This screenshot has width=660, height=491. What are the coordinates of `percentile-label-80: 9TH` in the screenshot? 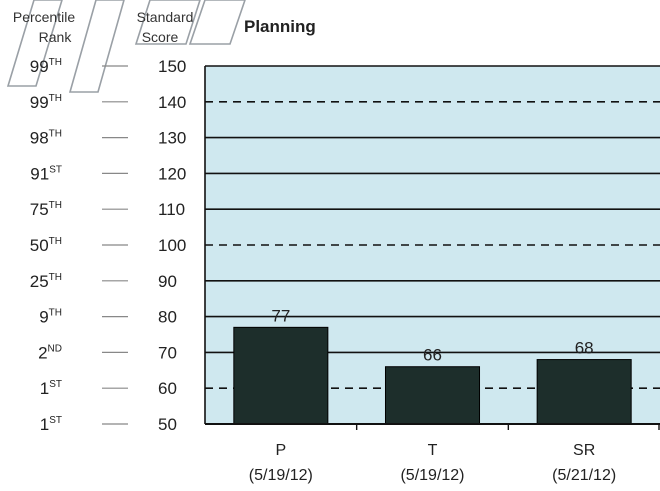 It's located at (50, 317).